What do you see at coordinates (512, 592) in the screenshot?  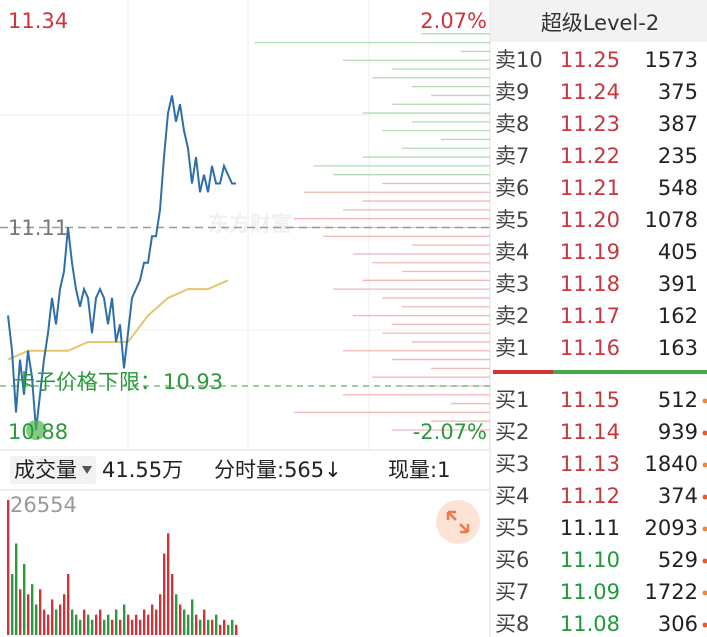 I see `level-label: 买7` at bounding box center [512, 592].